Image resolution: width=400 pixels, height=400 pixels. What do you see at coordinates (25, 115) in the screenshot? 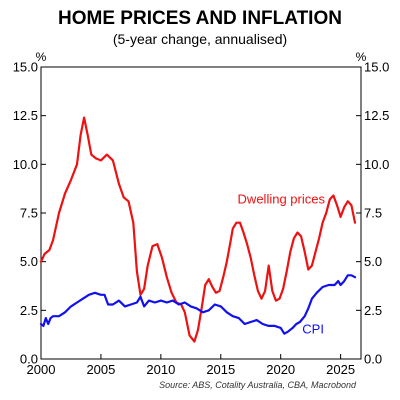
I see `y-tick-label-left: 12.5` at bounding box center [25, 115].